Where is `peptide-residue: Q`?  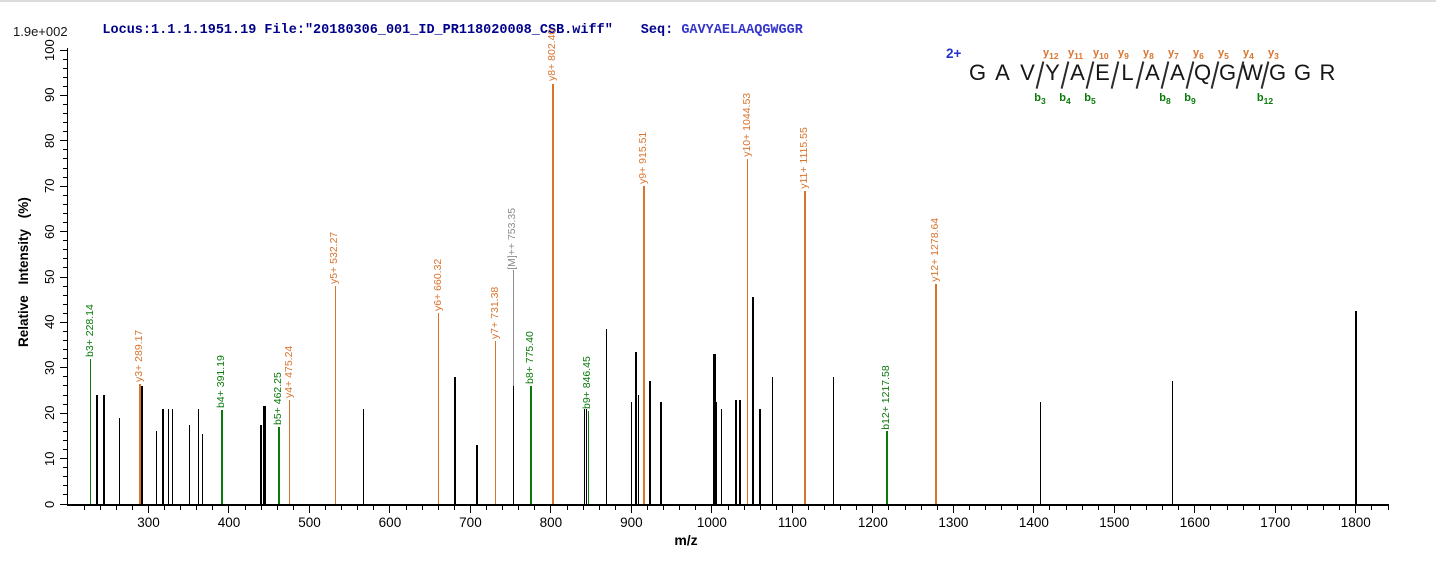 peptide-residue: Q is located at coordinates (1202, 72).